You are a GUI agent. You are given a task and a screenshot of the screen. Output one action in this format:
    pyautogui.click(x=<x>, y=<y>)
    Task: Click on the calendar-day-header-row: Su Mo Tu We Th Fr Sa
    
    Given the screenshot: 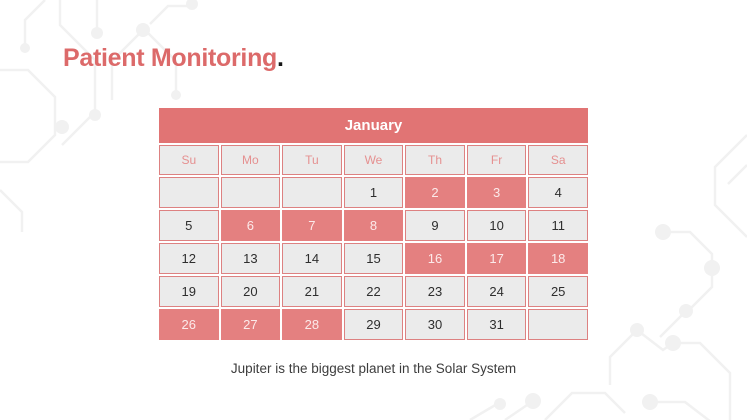 What is the action you would take?
    pyautogui.click(x=373, y=160)
    